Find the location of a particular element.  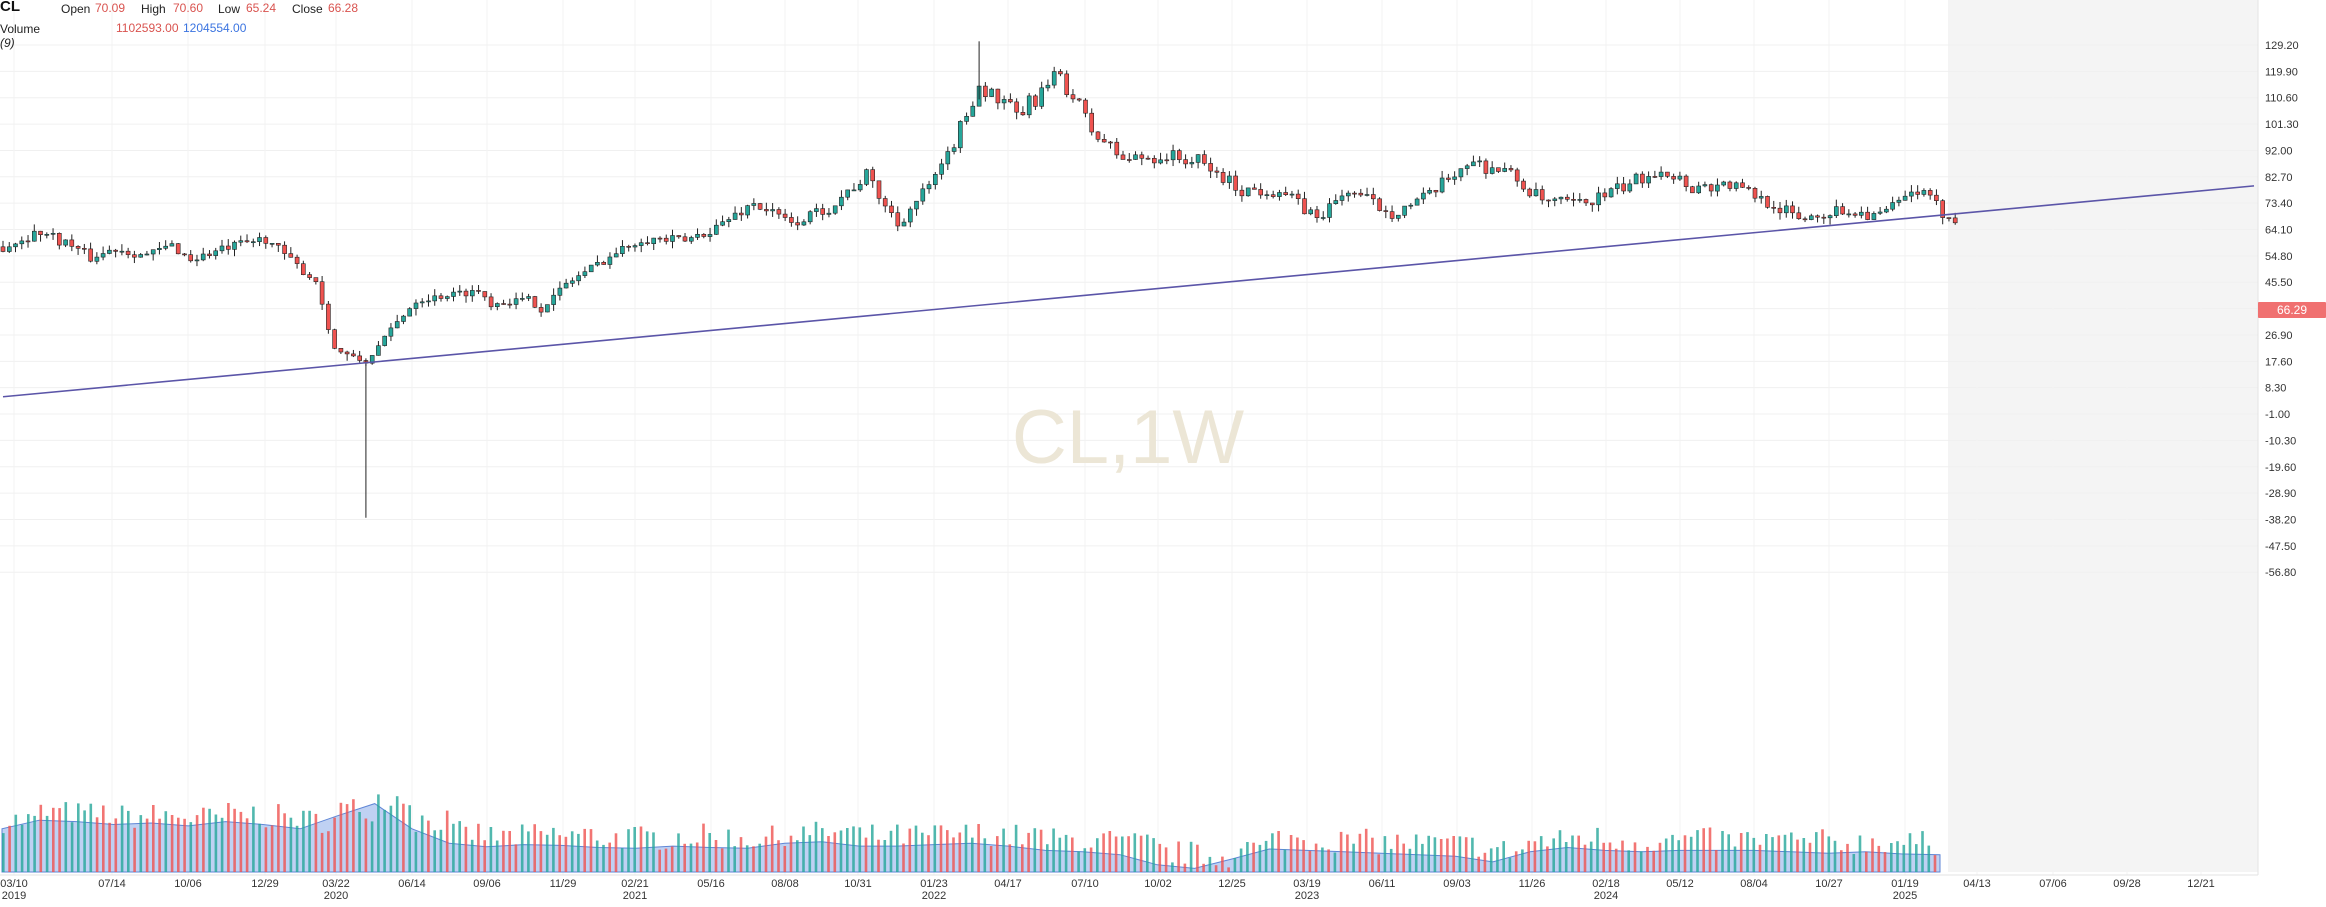

x-tick-label: 11/26 is located at coordinates (1532, 884).